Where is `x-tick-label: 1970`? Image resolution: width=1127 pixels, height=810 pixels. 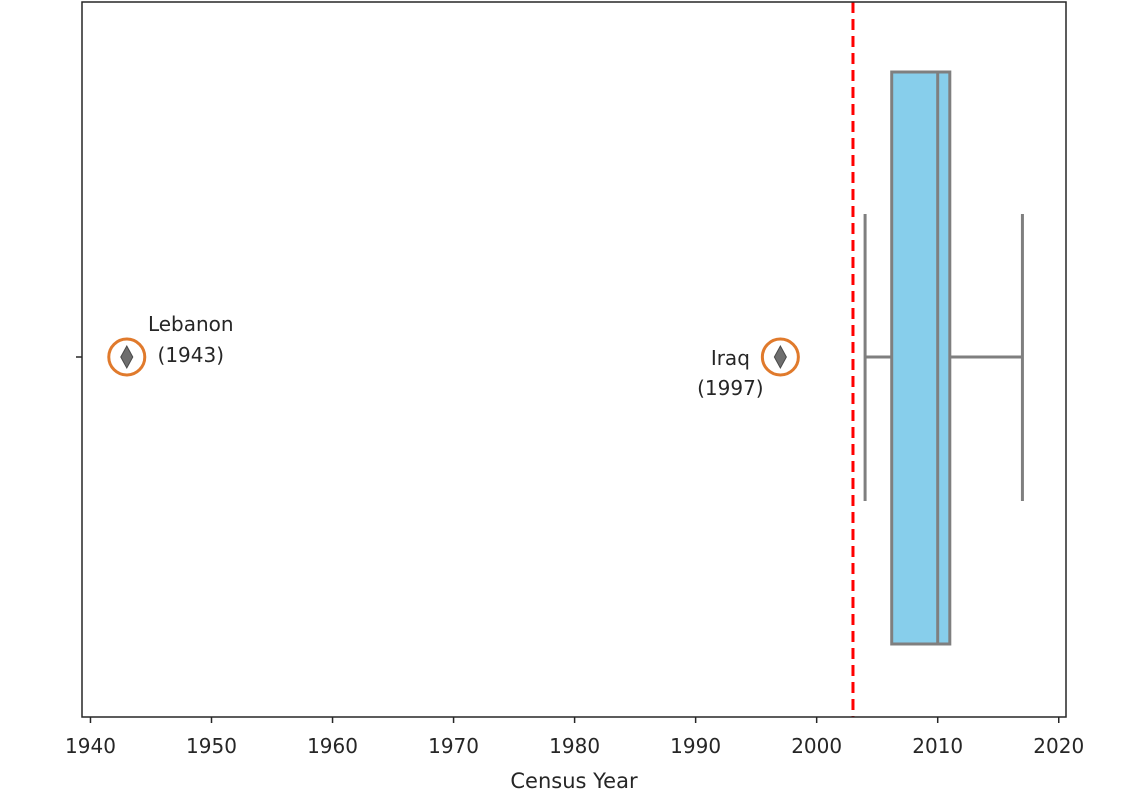 x-tick-label: 1970 is located at coordinates (453, 746).